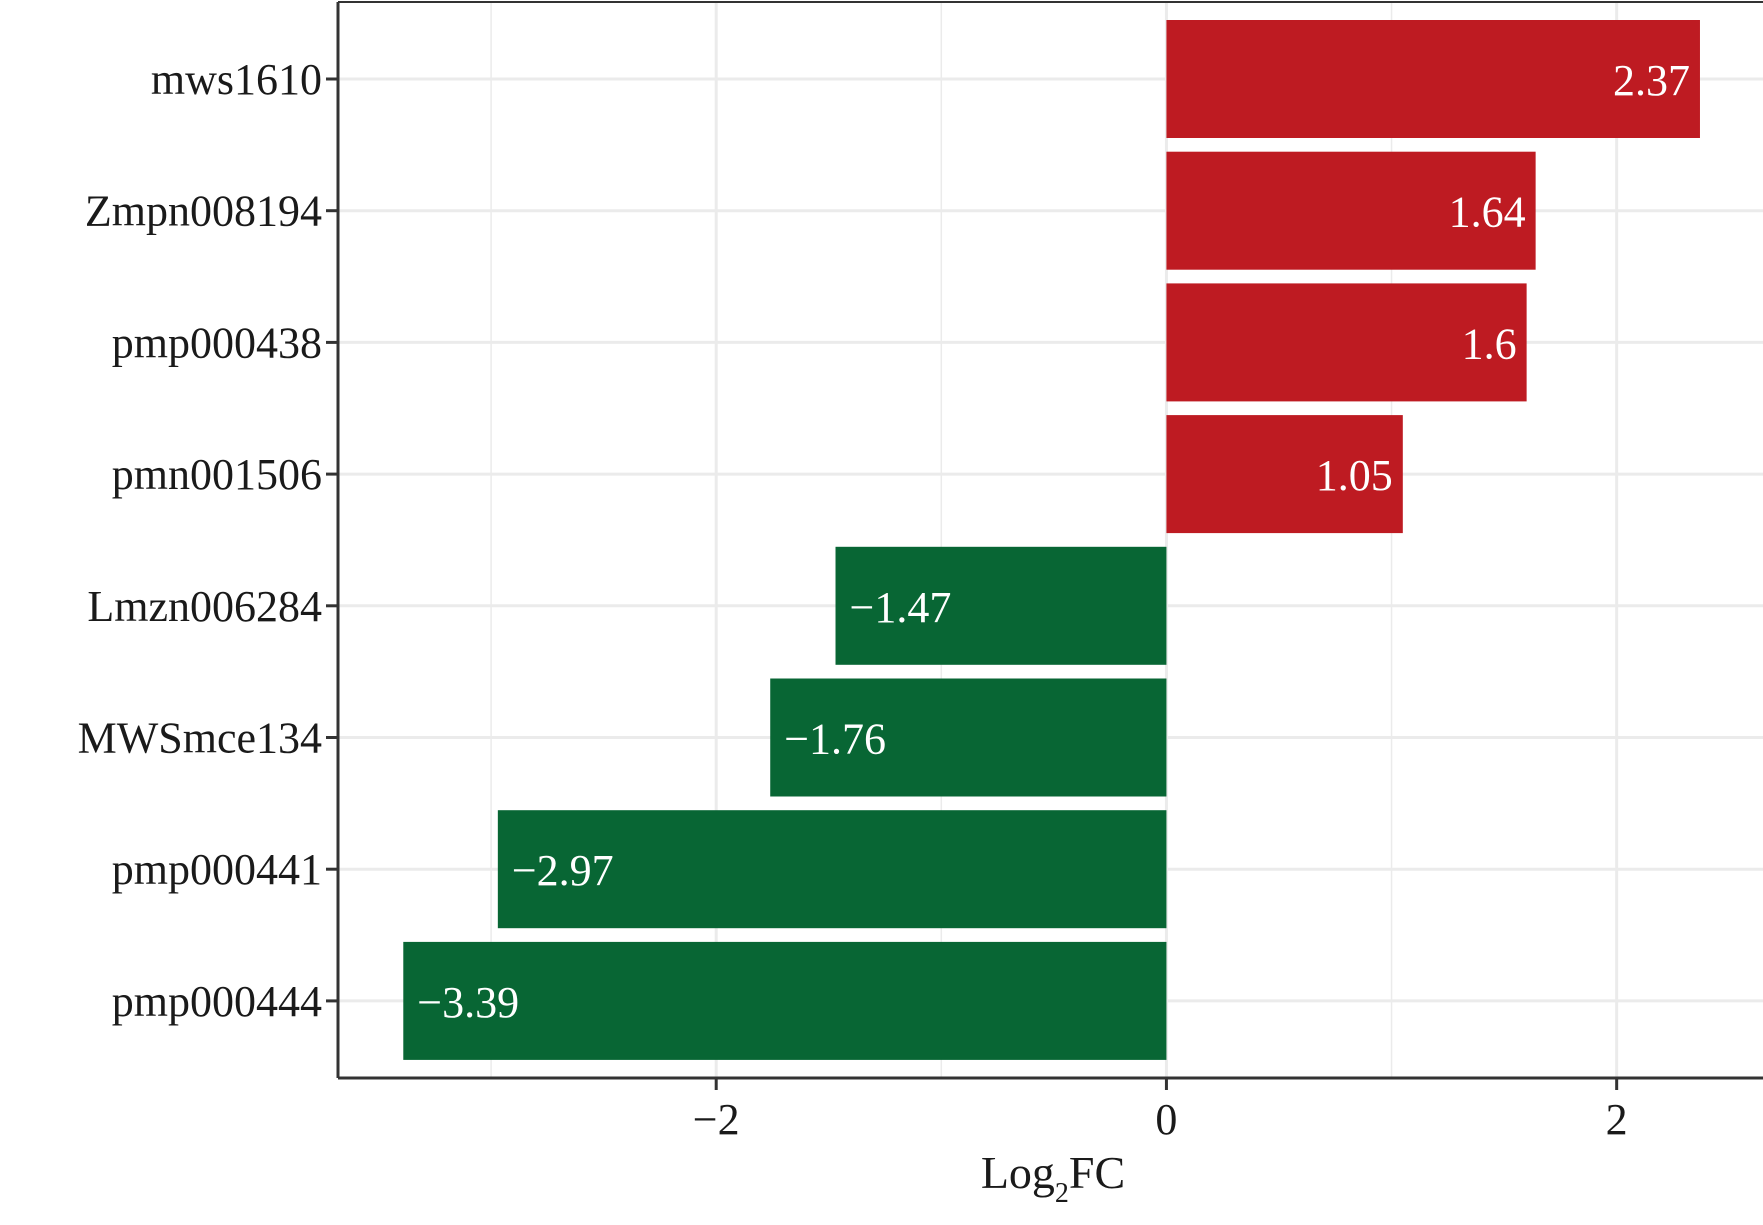 Image resolution: width=1763 pixels, height=1225 pixels. I want to click on bar-pmp000444, so click(785, 1000).